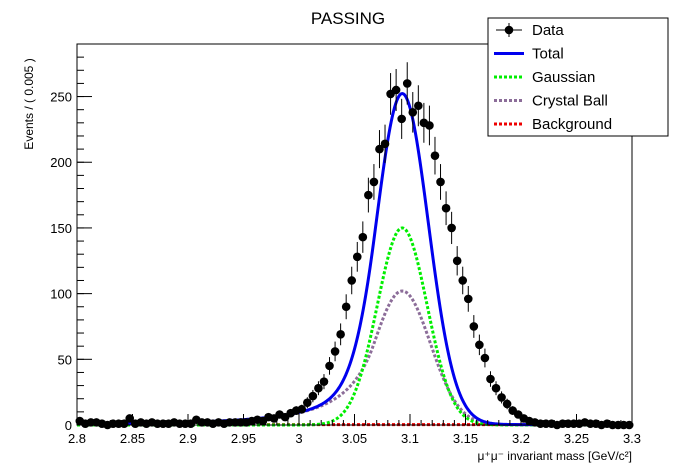 The height and width of the screenshot is (472, 696). I want to click on x-tick-label: 3.25, so click(576, 438).